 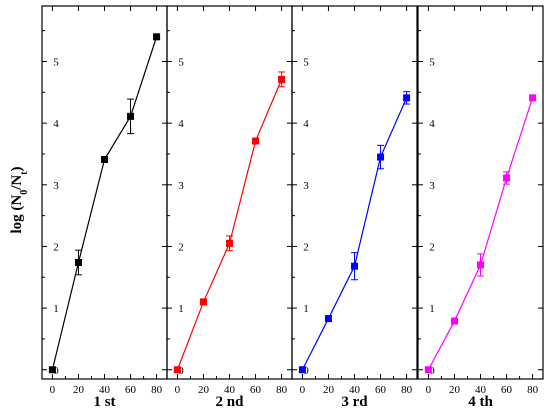 I want to click on panel-label: 2 nd, so click(x=230, y=402).